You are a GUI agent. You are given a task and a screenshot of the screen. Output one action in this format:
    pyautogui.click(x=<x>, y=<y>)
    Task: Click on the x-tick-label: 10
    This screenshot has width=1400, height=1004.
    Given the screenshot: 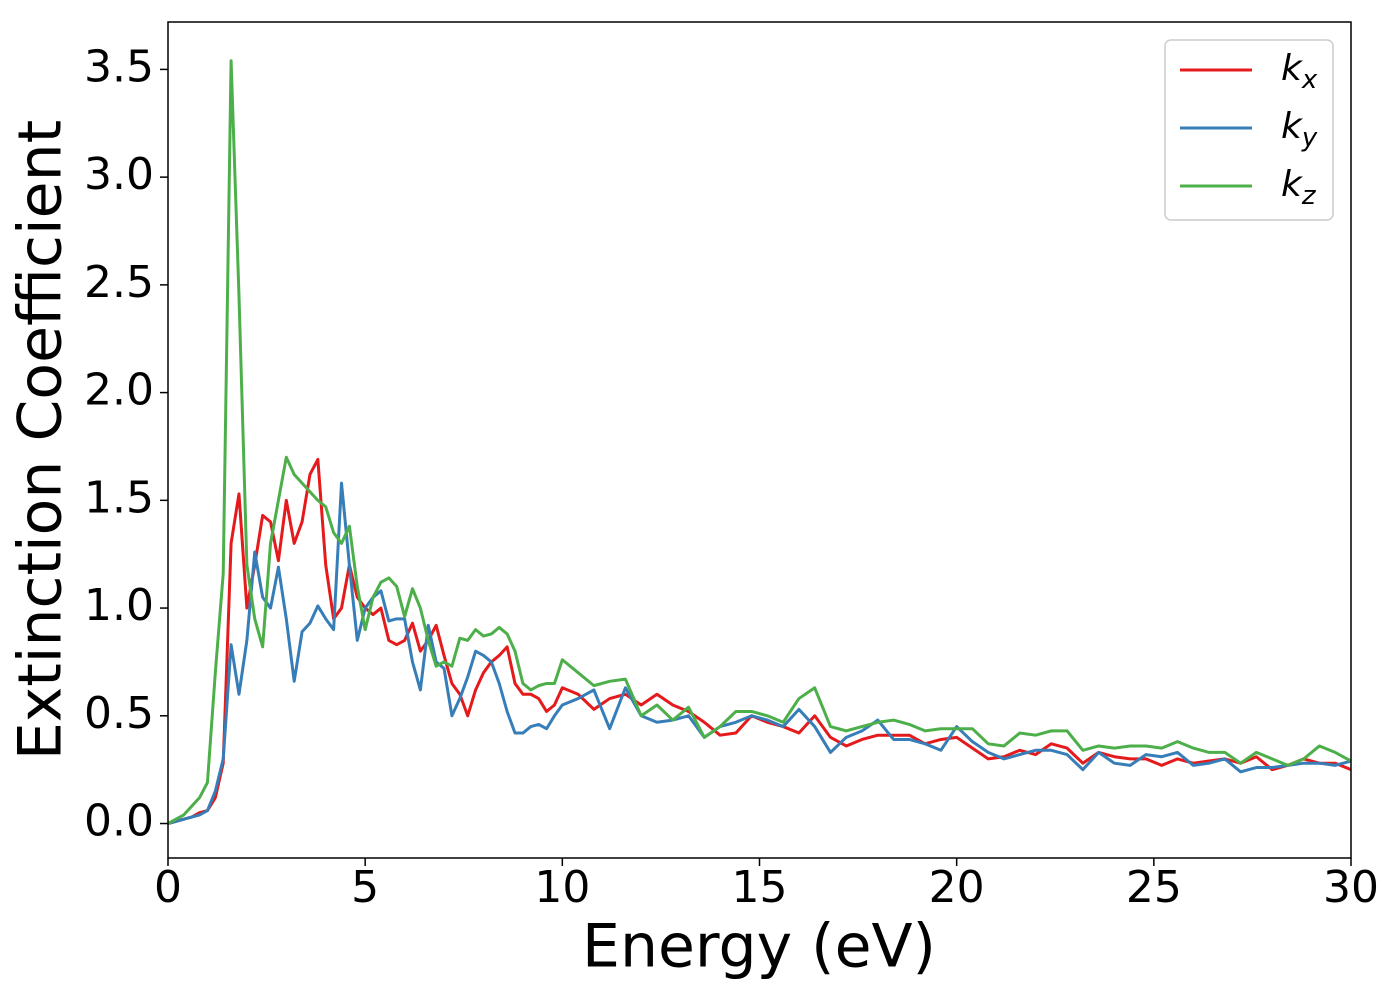 What is the action you would take?
    pyautogui.click(x=562, y=887)
    